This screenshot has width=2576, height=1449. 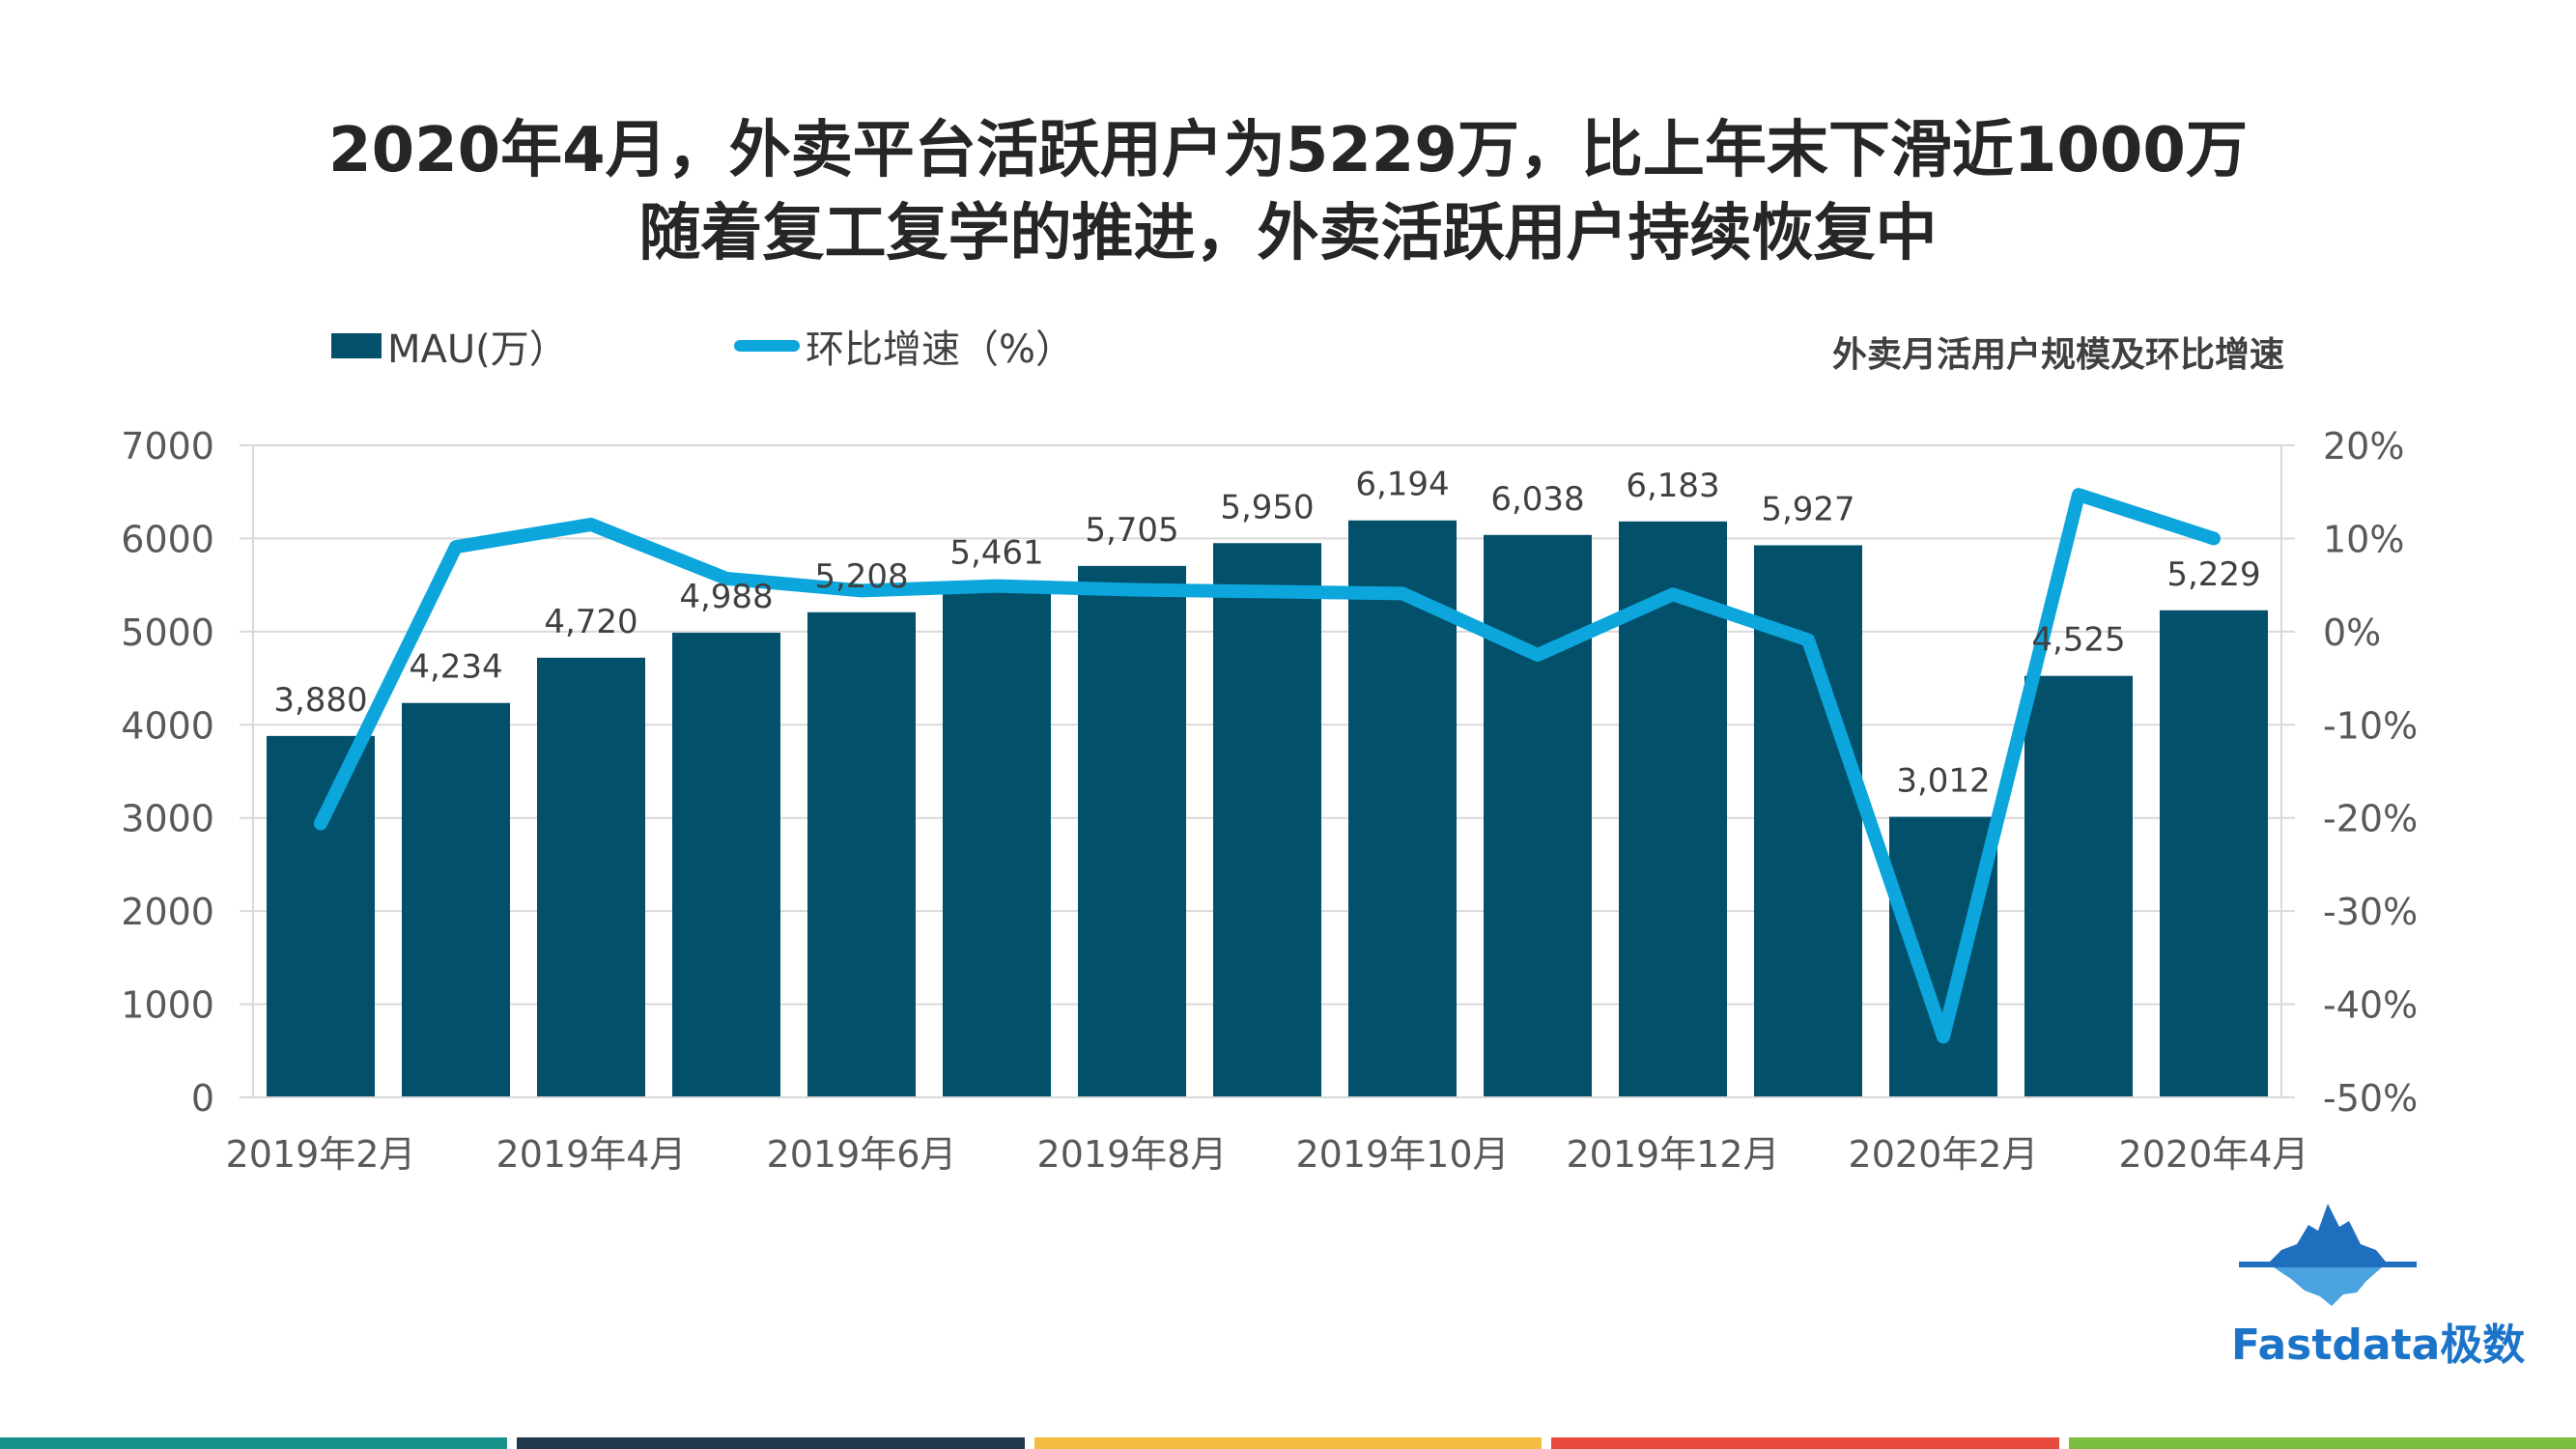 I want to click on bar-data-label: 4,525, so click(x=2078, y=640).